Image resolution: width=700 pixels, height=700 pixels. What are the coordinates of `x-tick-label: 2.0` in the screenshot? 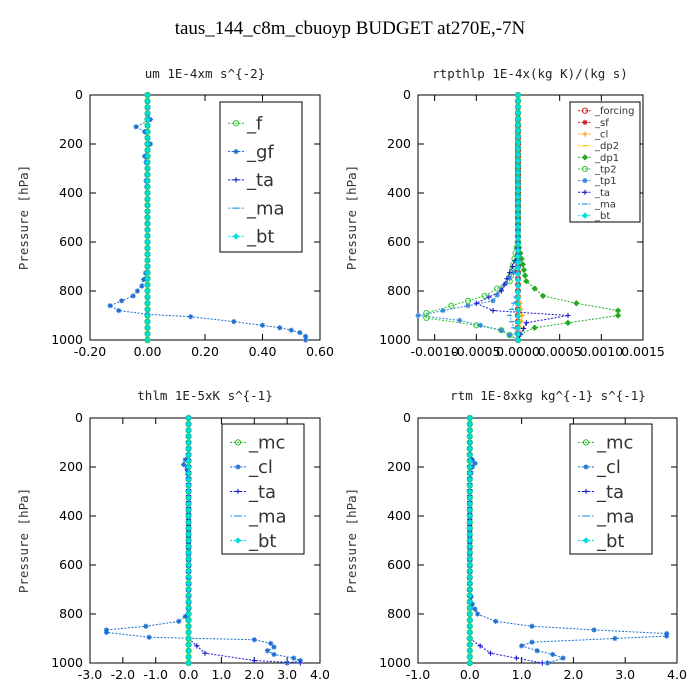 It's located at (254, 674).